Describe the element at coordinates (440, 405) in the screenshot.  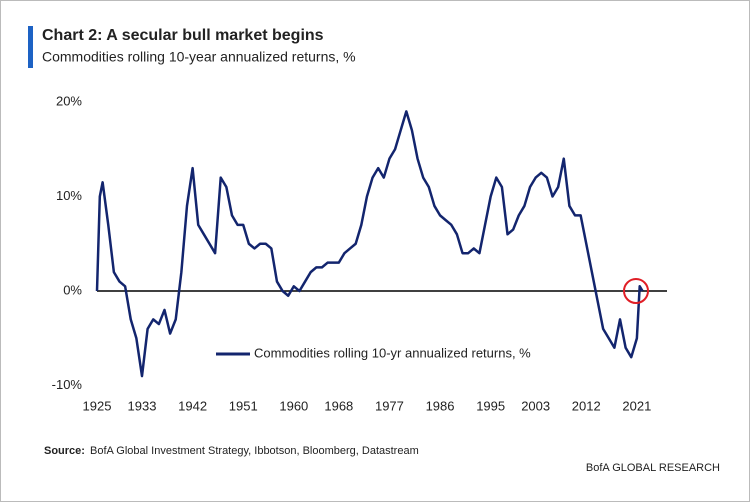
I see `x-tick-label: 1986` at that location.